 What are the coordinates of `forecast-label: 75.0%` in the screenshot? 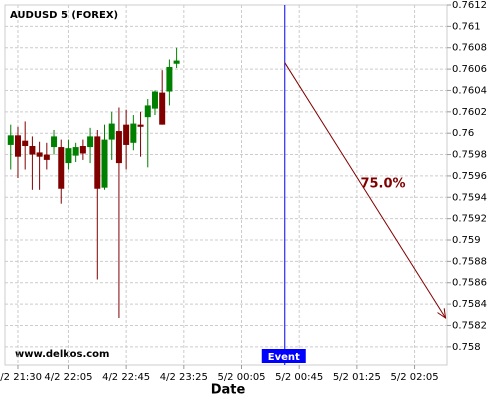 It's located at (382, 184).